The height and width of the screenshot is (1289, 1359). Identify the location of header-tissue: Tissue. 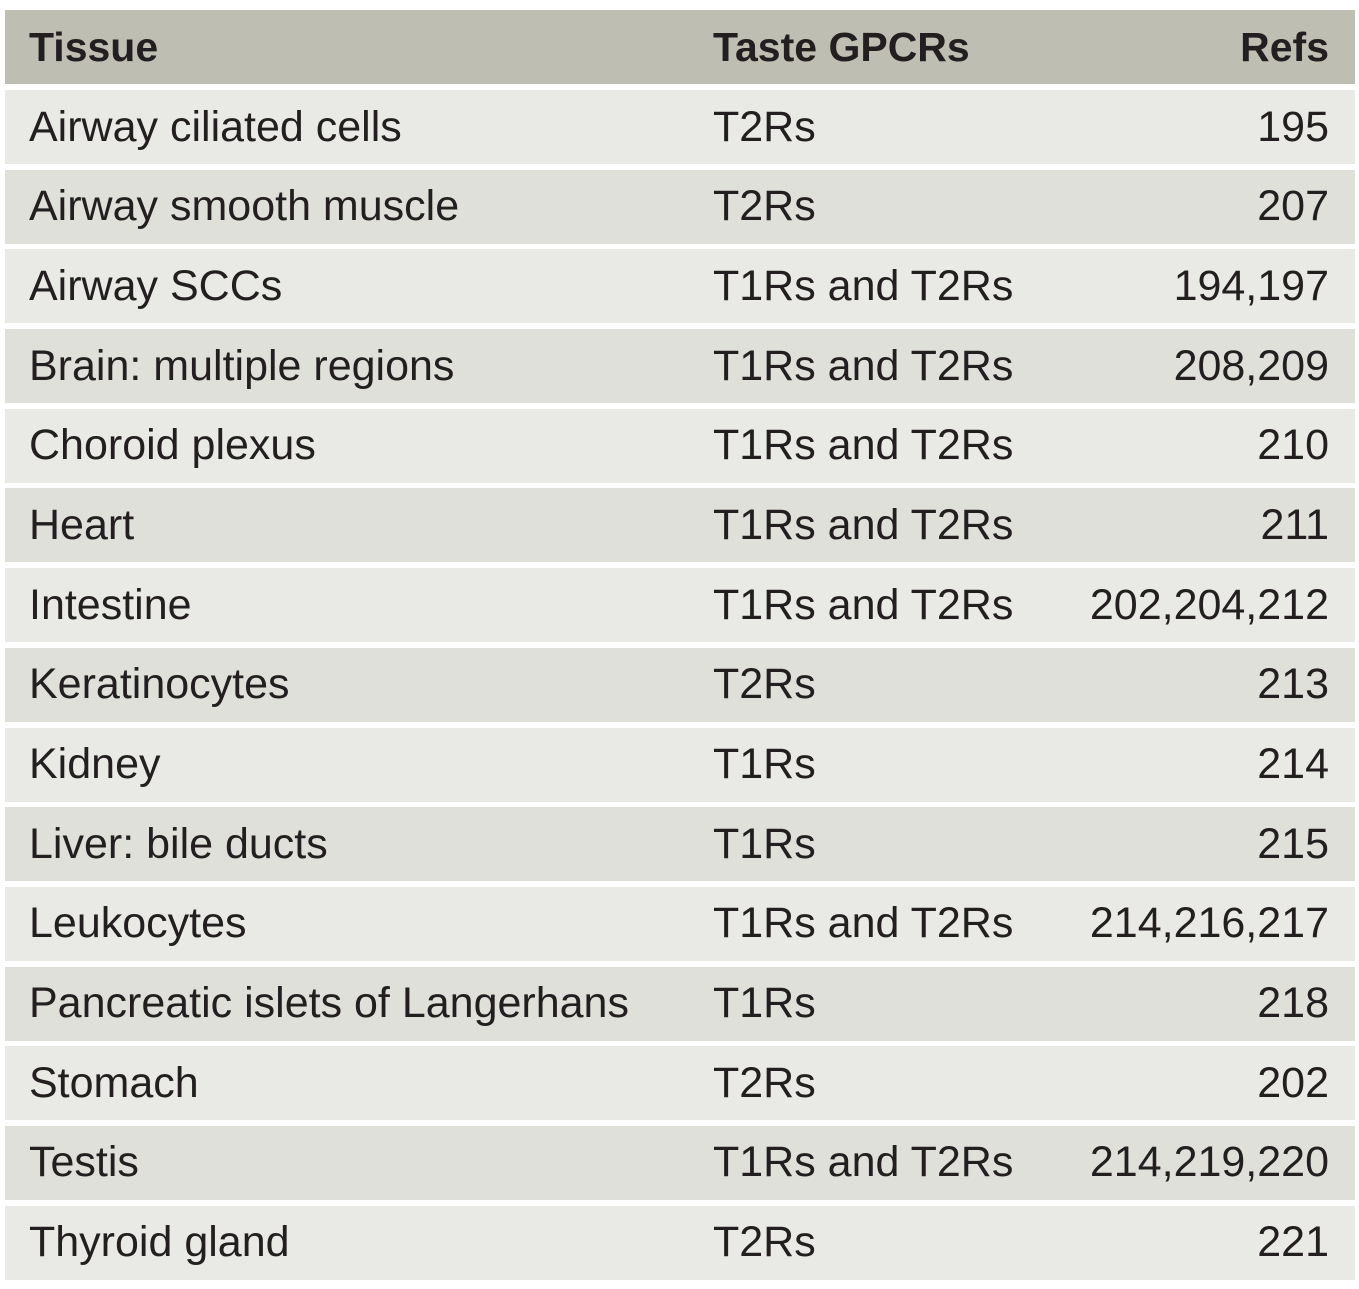
(94, 46).